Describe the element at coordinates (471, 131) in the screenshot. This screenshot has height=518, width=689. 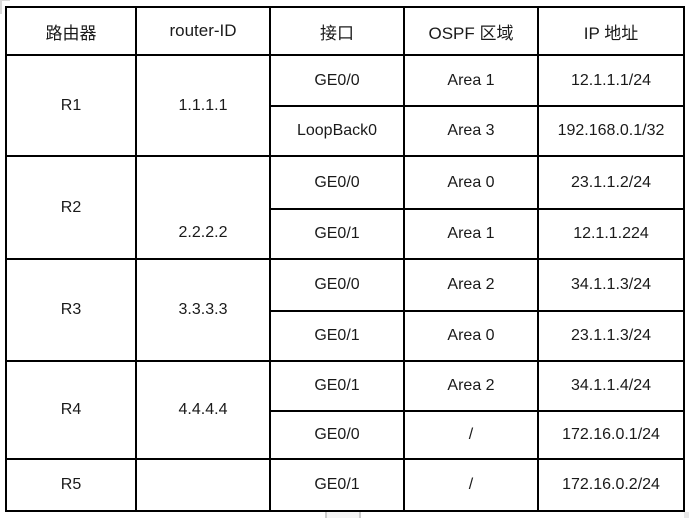
I see `area-cell: Area 3` at that location.